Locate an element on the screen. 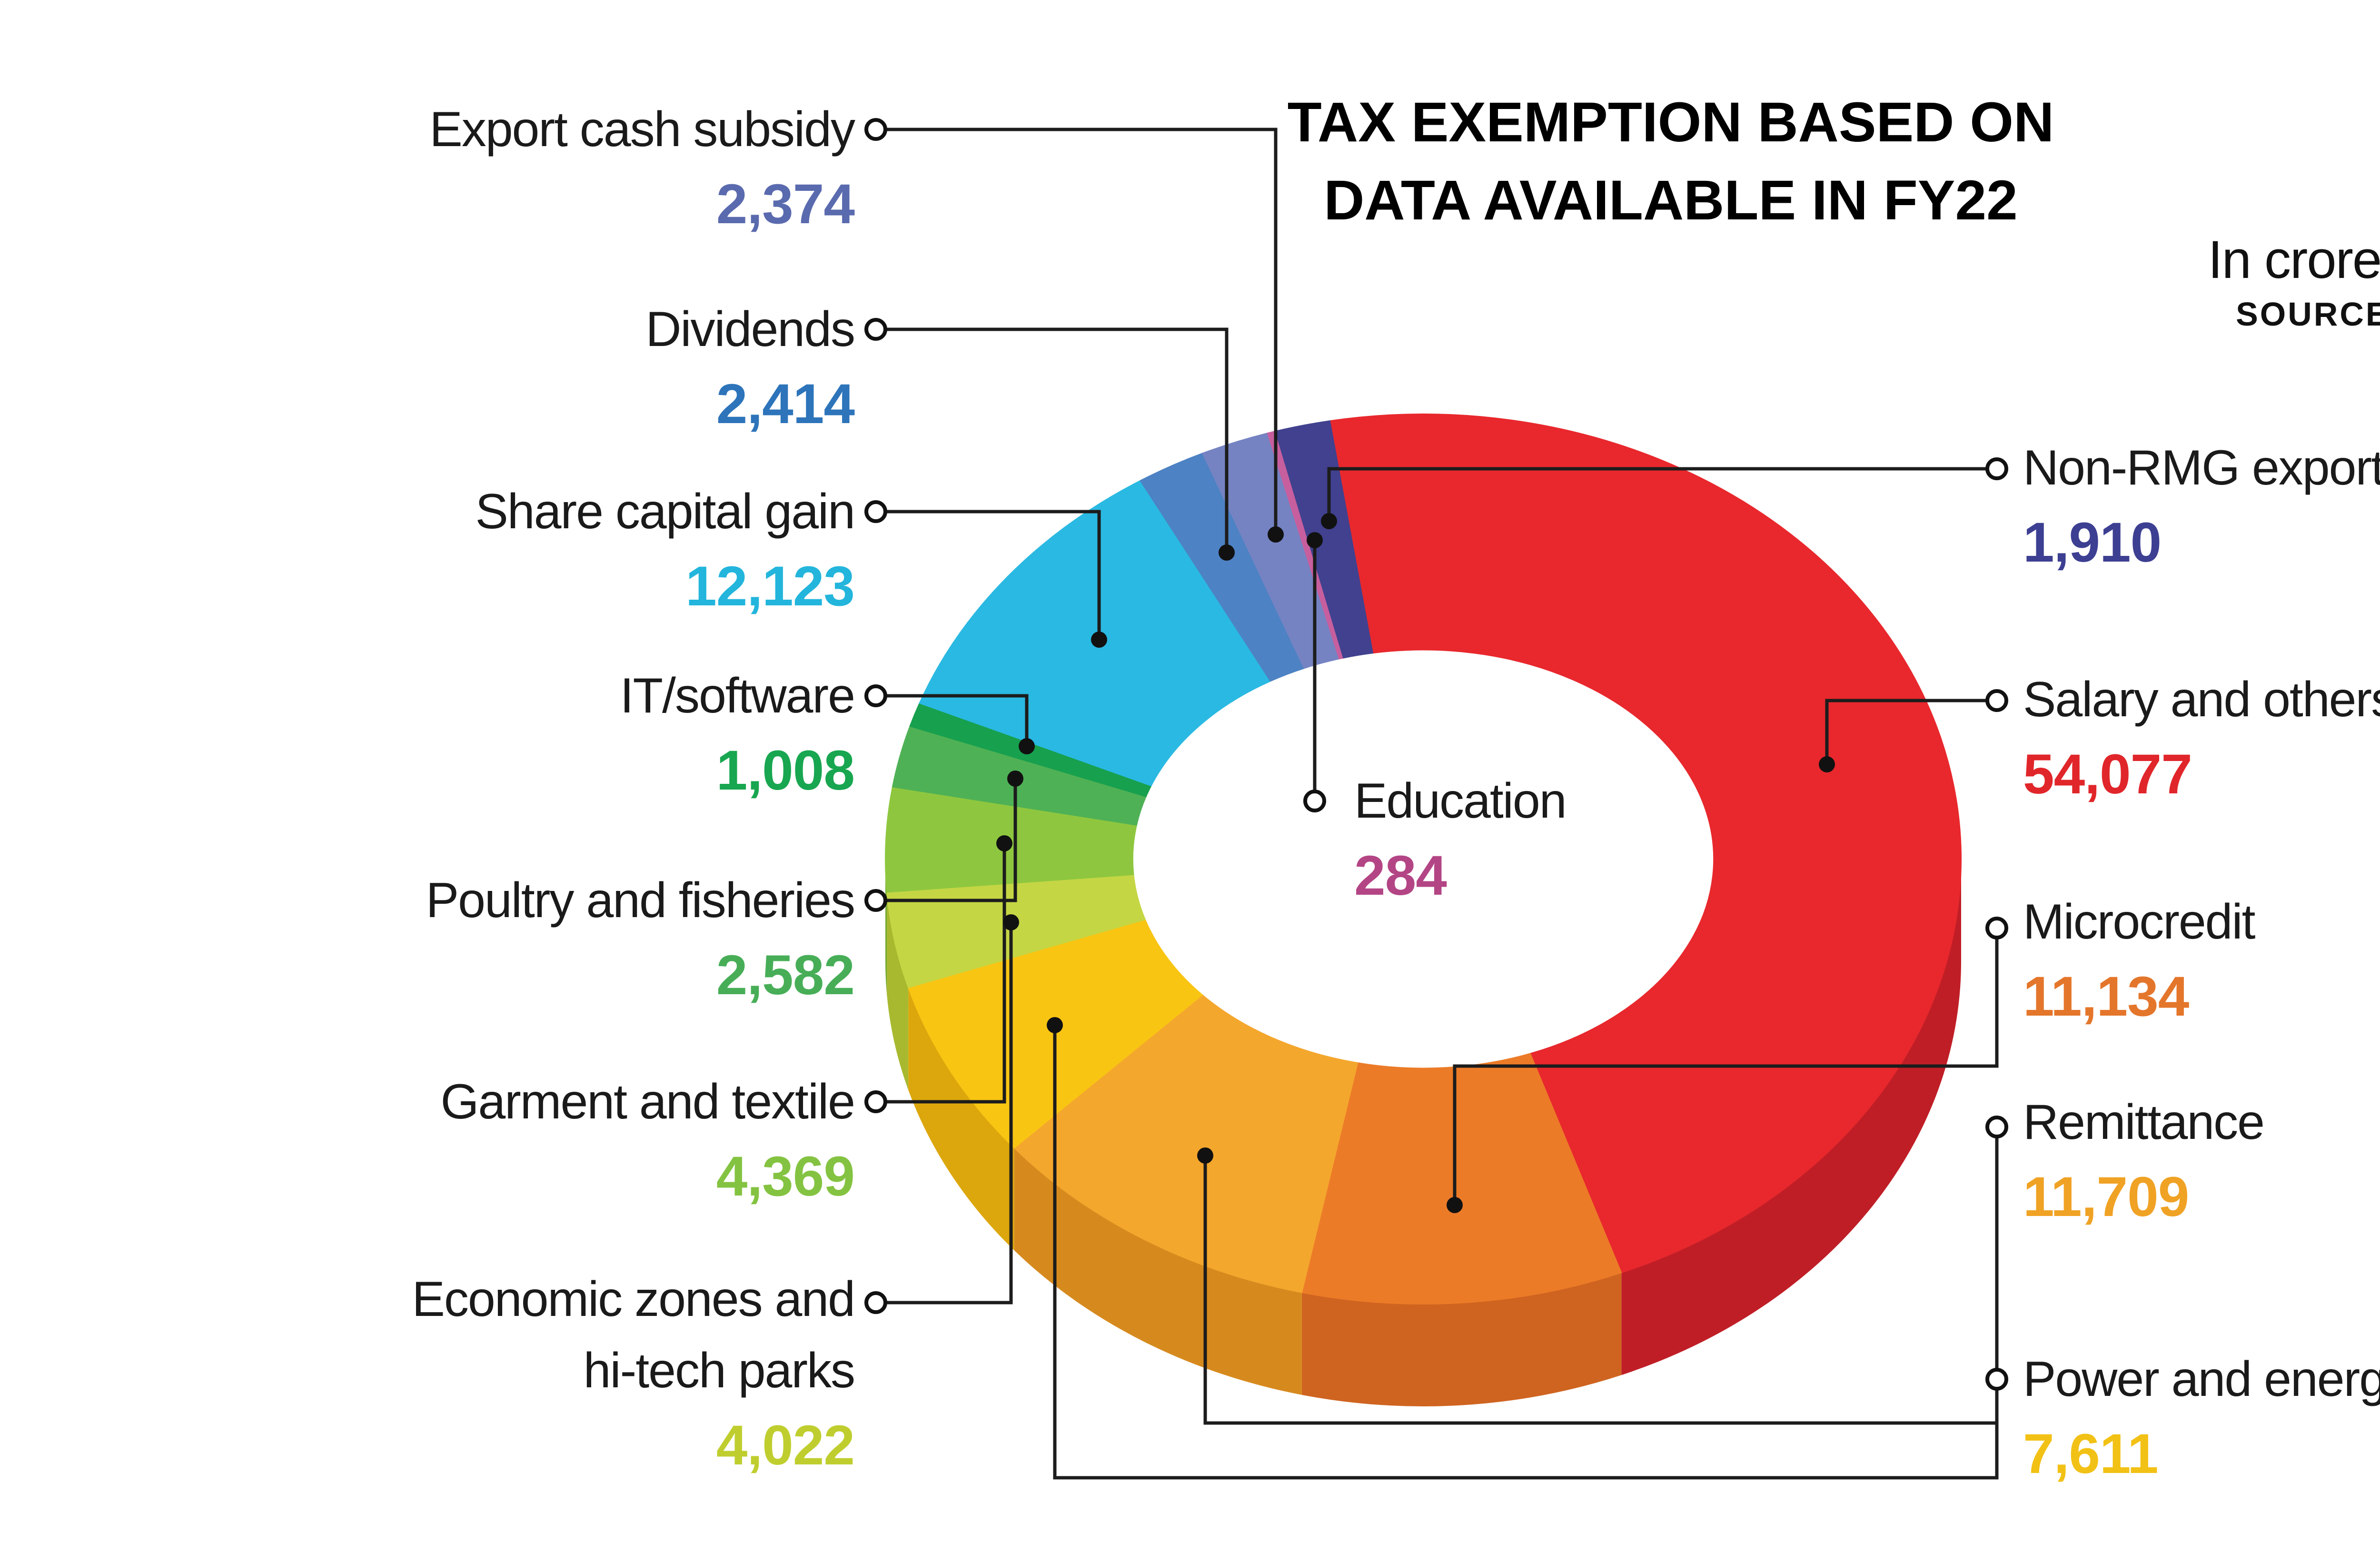  leader-dot-education is located at coordinates (1315, 540).